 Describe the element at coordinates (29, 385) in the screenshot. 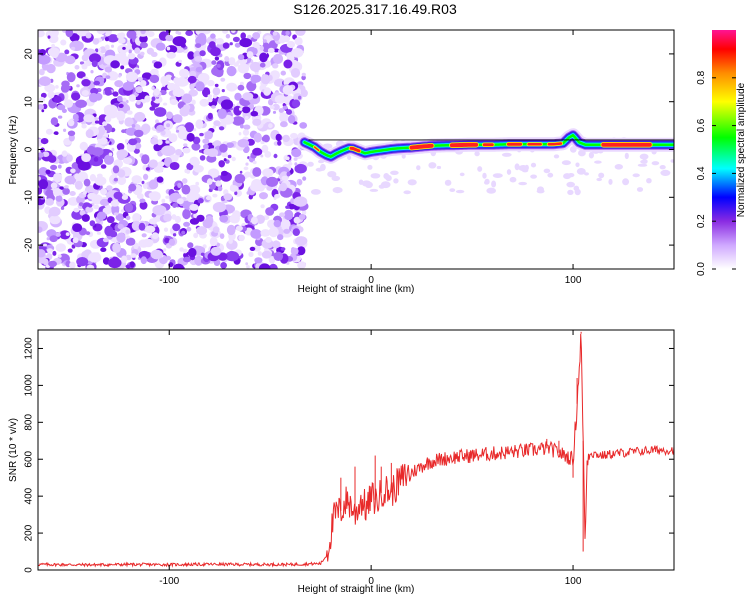

I see `snr-y-tick-label: 1000` at that location.